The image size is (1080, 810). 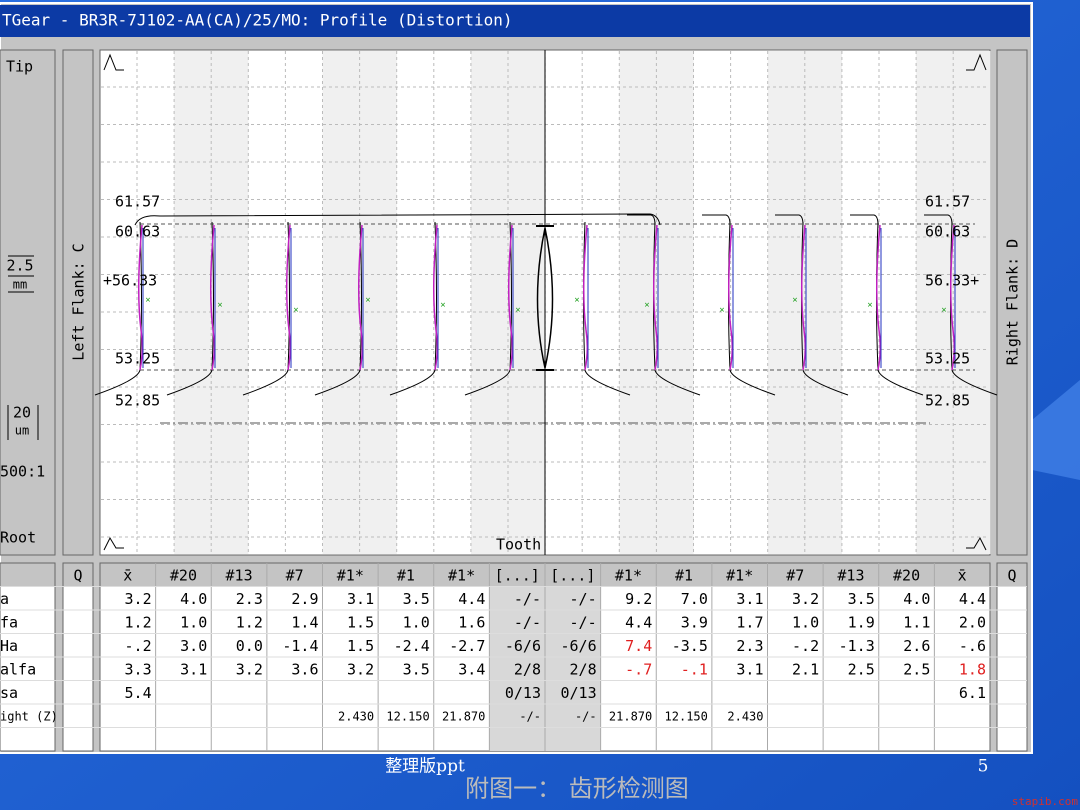 I want to click on figure-title: 附图一： 齿形检测图, so click(x=577, y=789).